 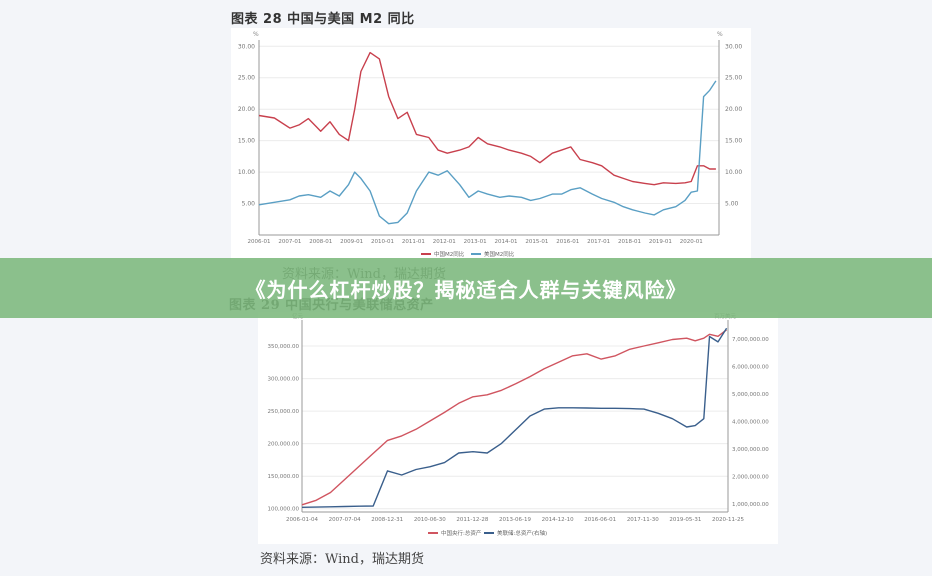 I want to click on svg-text: 2020-01, so click(x=691, y=242).